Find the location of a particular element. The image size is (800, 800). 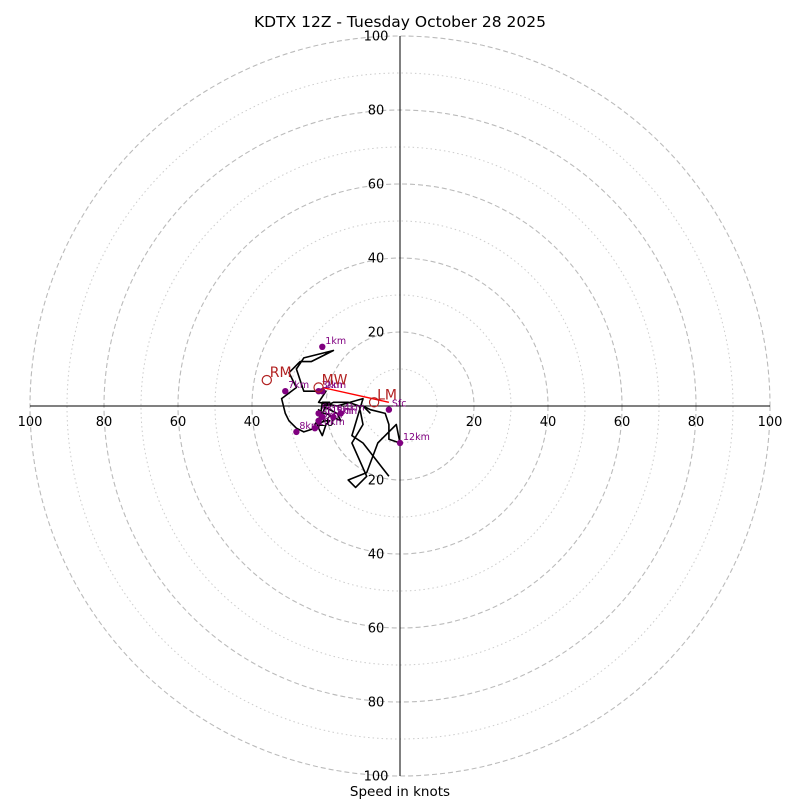

height-point-8km is located at coordinates (296, 432).